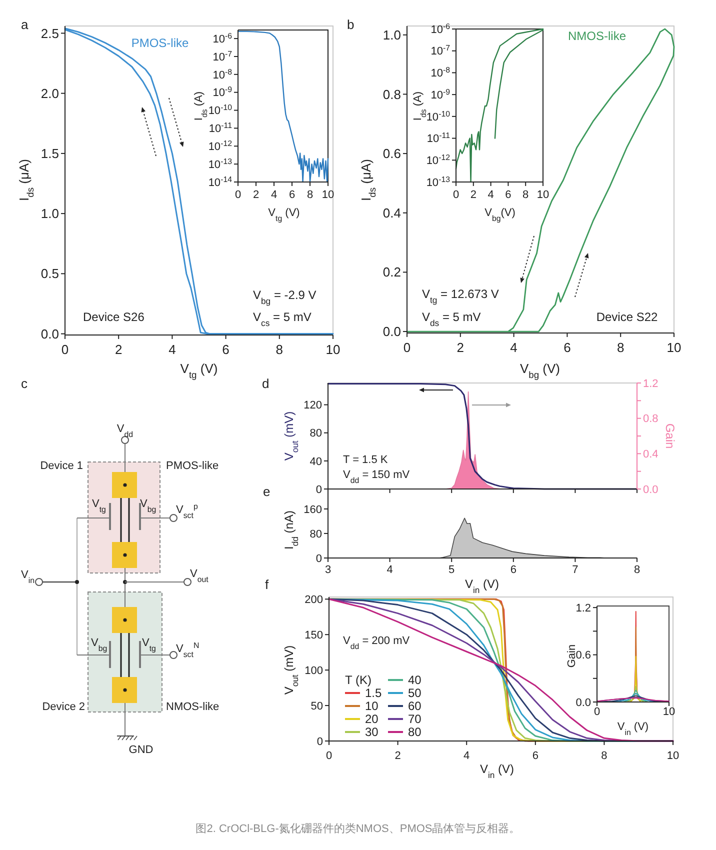  What do you see at coordinates (440, 72) in the screenshot?
I see `y-tick-label: 10$^{-8}$` at bounding box center [440, 72].